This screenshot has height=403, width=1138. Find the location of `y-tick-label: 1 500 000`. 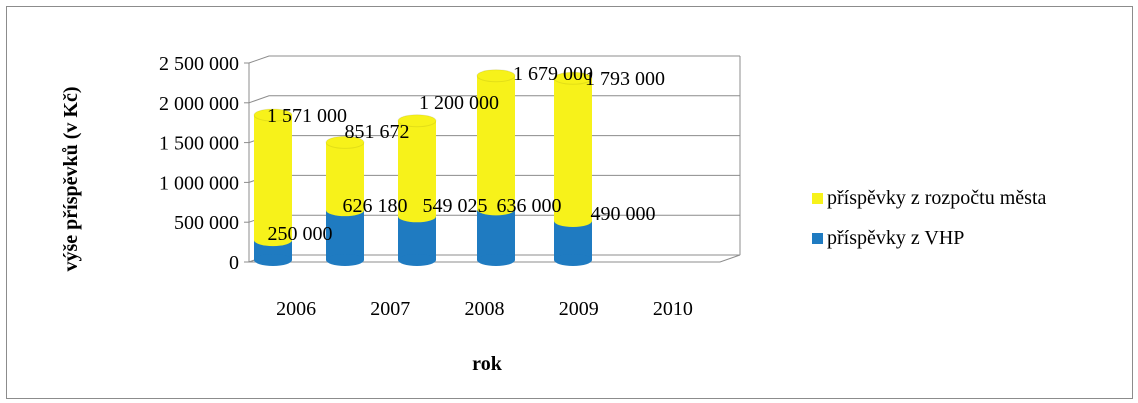

y-tick-label: 1 500 000 is located at coordinates (199, 144).